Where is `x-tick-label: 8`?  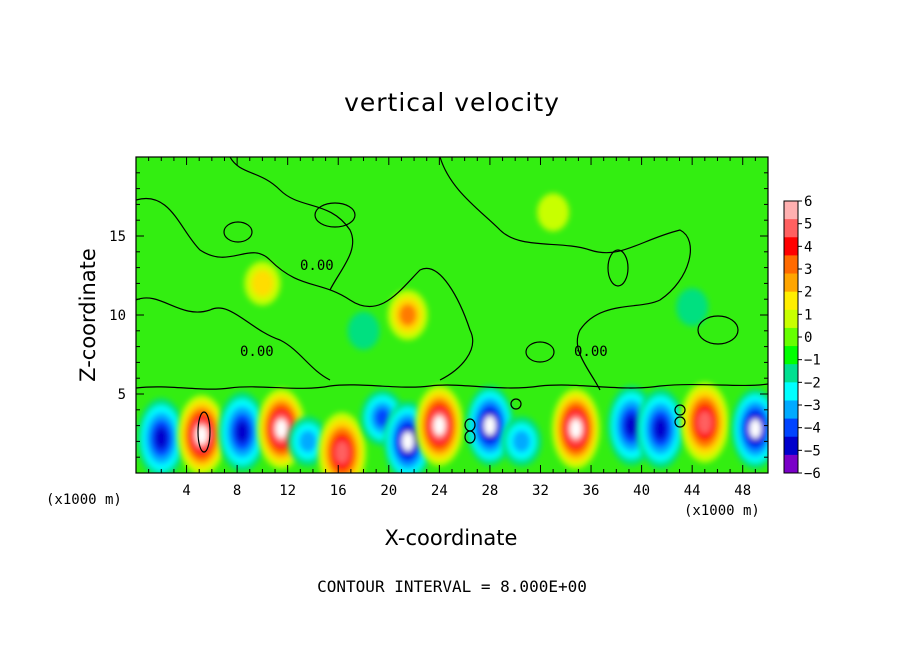
x-tick-label: 8 is located at coordinates (237, 491).